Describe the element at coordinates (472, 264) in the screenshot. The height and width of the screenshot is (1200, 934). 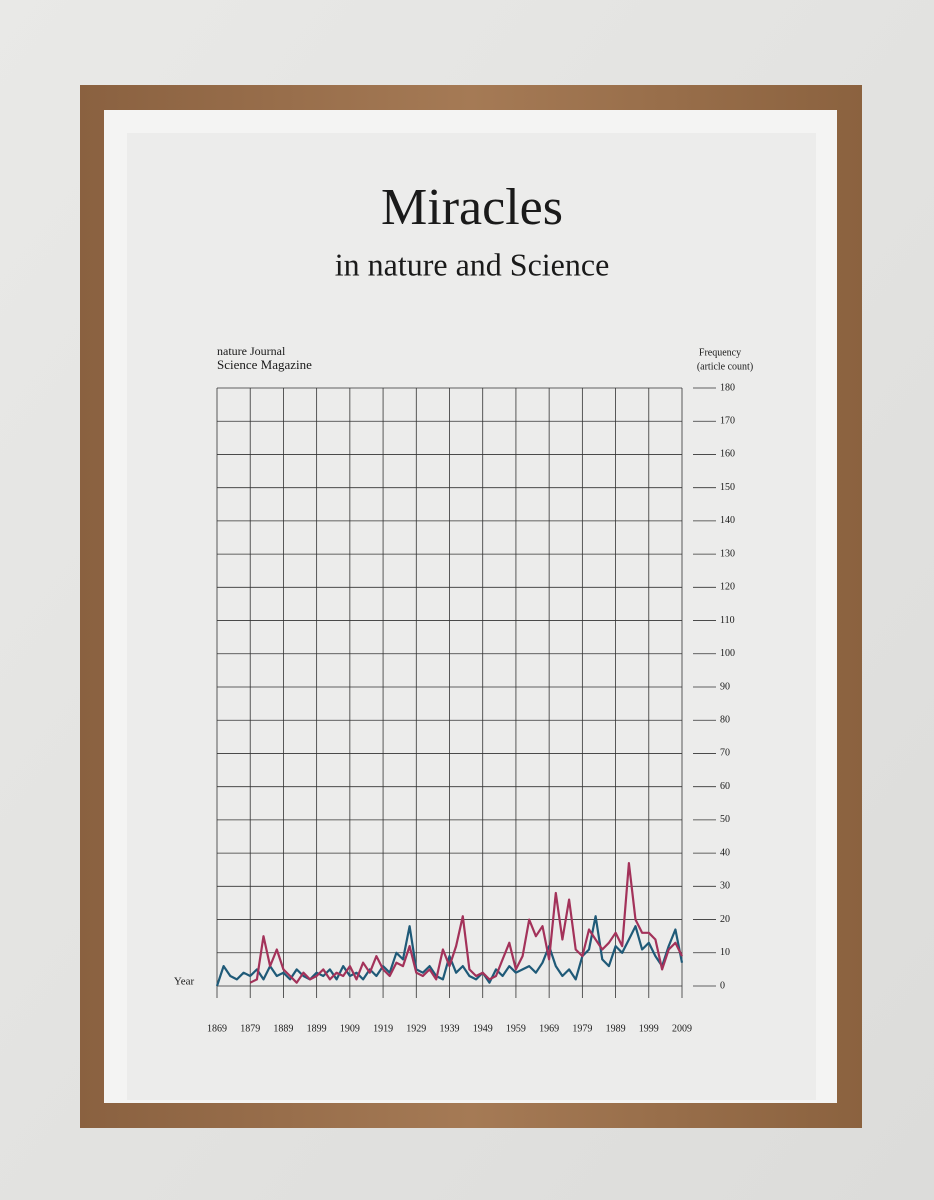
I see `subtitle: in nature and Science` at that location.